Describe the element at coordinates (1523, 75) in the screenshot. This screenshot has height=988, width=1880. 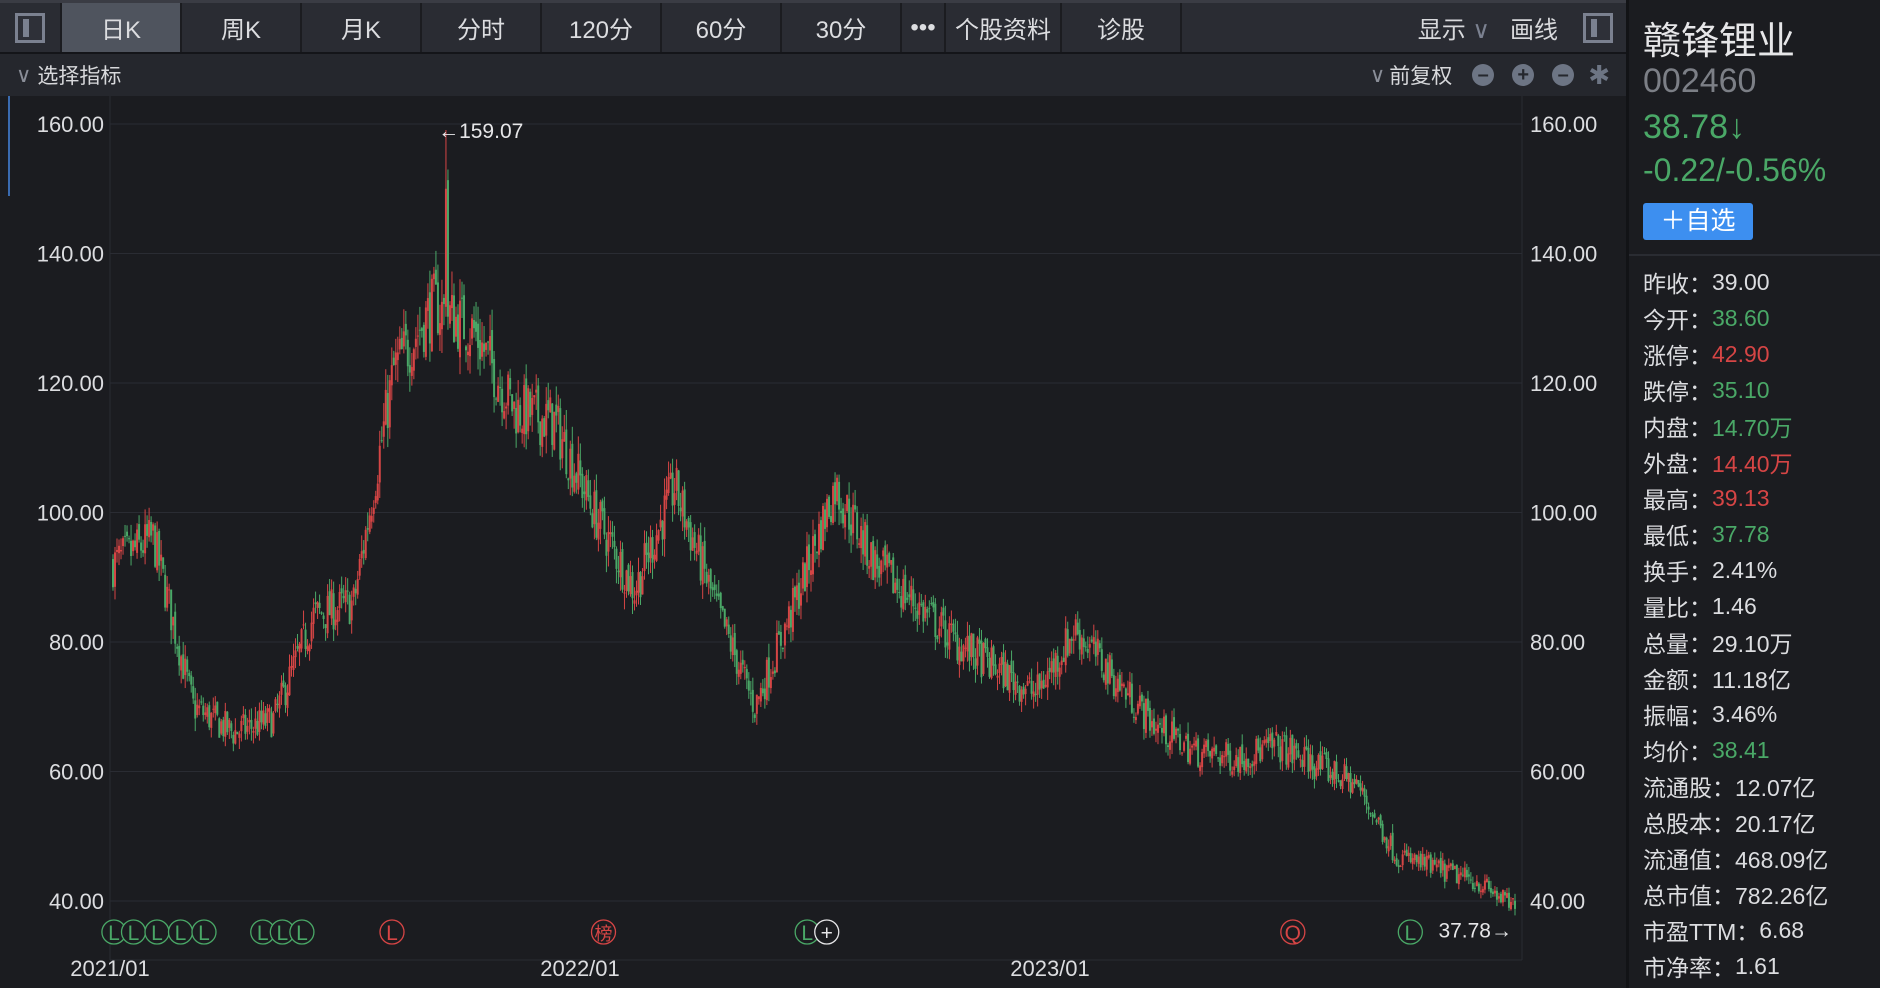
I see `zoom-in-icon: +` at that location.